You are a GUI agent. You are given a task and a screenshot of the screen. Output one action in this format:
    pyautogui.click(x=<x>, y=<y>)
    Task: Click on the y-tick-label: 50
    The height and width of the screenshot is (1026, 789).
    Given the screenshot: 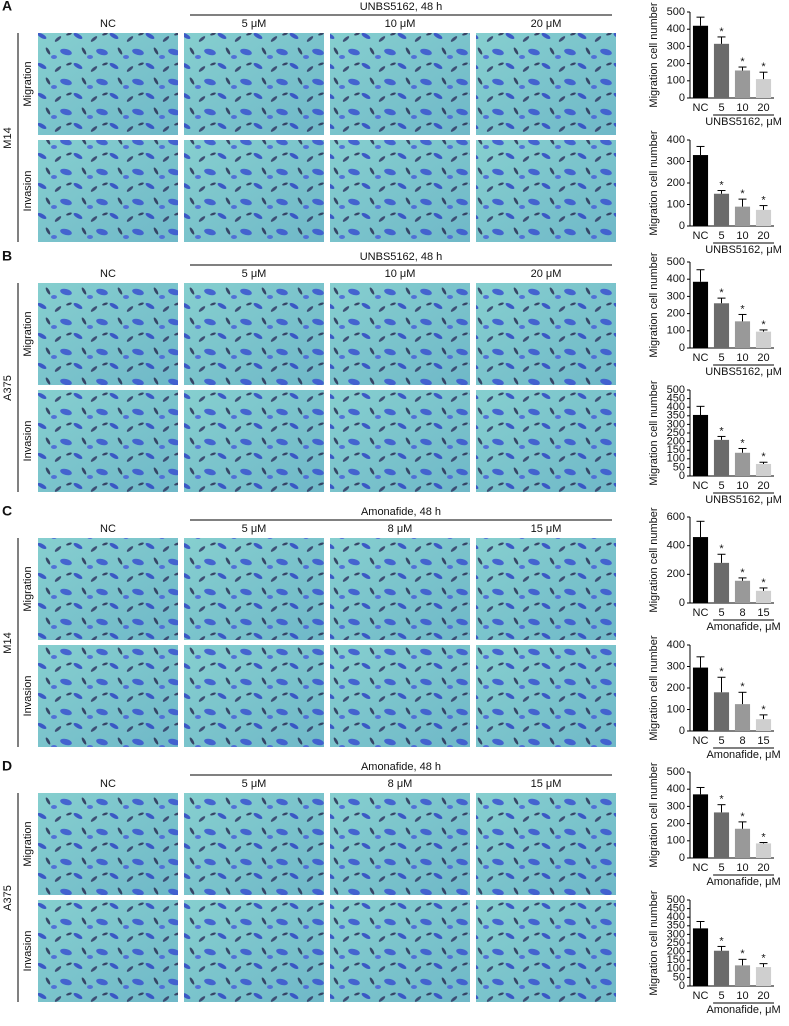 What is the action you would take?
    pyautogui.click(x=679, y=977)
    